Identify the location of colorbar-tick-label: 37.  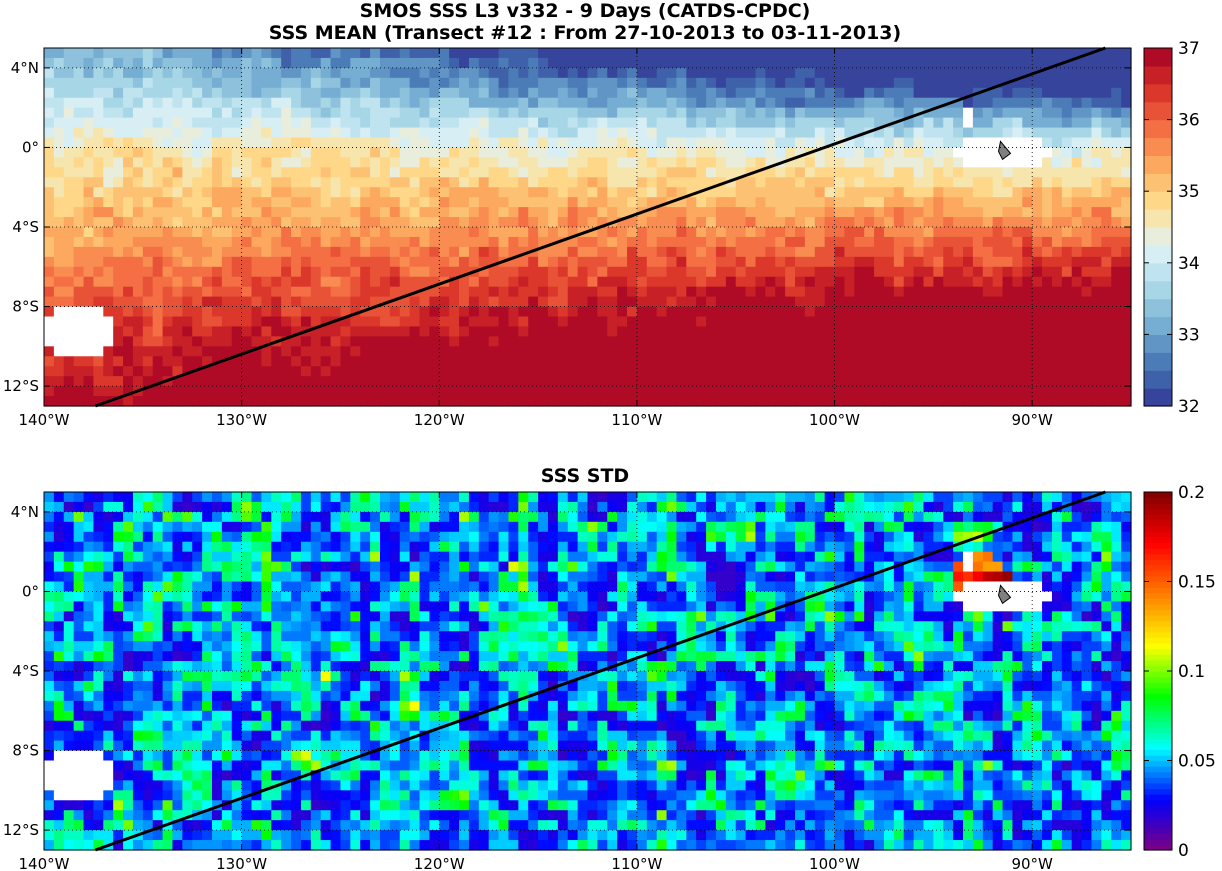
(1189, 49).